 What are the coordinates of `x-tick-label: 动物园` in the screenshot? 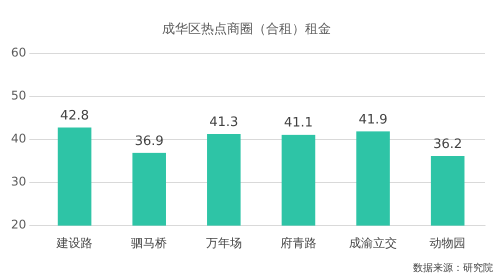 It's located at (448, 243).